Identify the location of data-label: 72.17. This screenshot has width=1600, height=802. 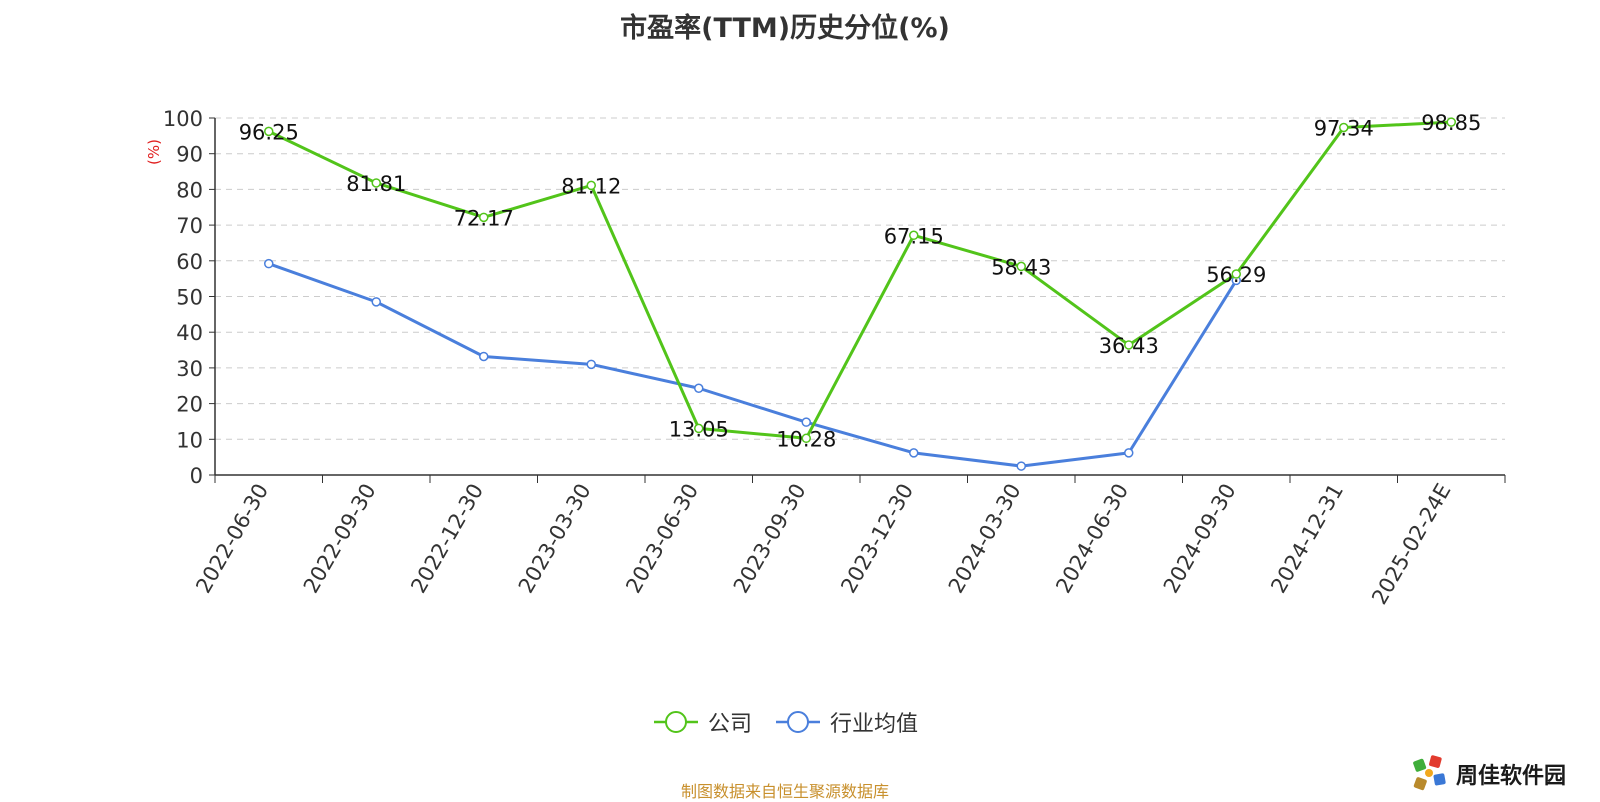
(484, 218).